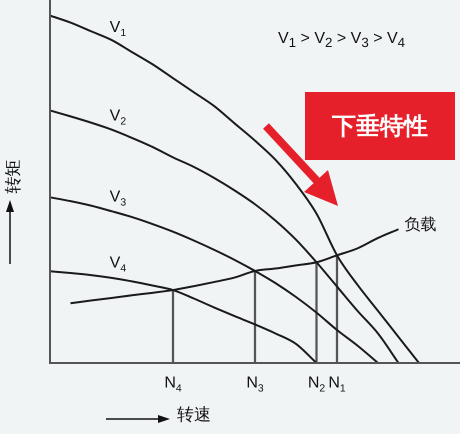 The width and height of the screenshot is (460, 434). I want to click on series-label: 负载, so click(420, 225).